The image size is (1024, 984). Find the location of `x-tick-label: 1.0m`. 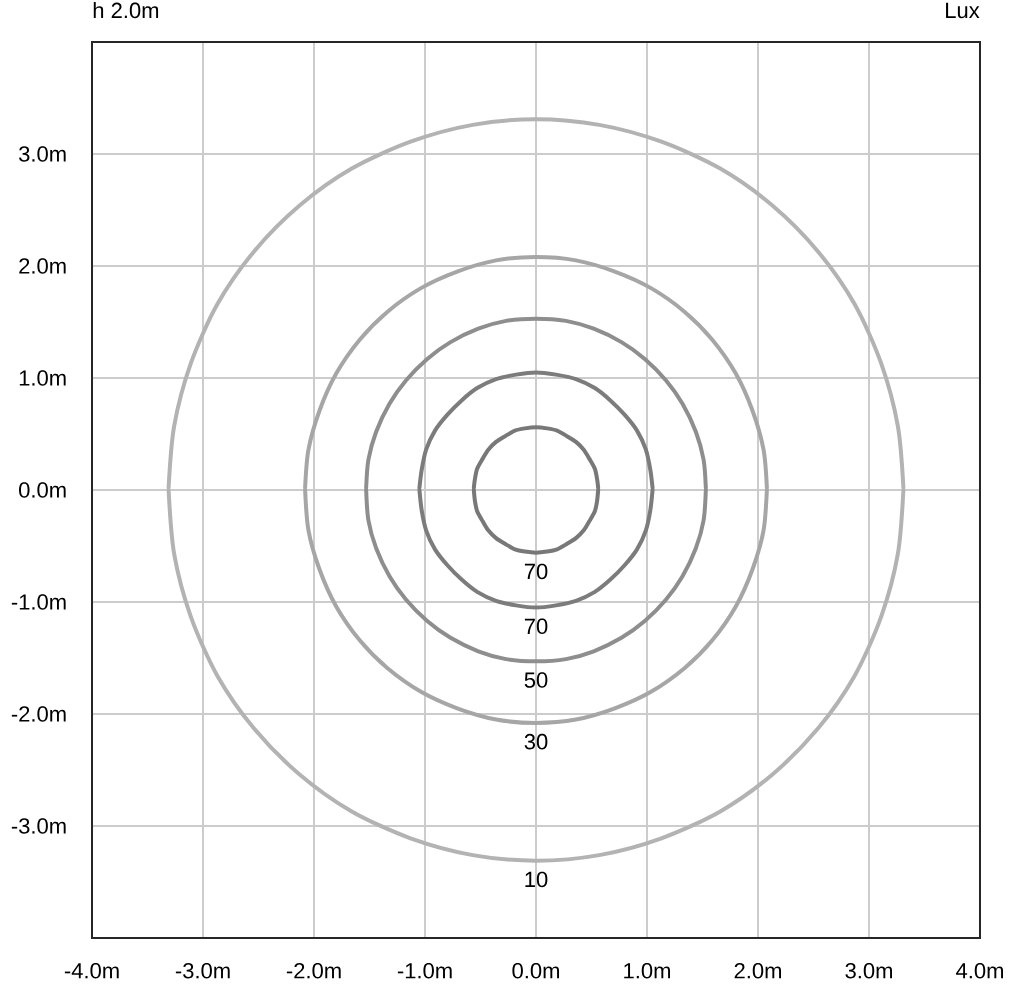

x-tick-label: 1.0m is located at coordinates (647, 970).